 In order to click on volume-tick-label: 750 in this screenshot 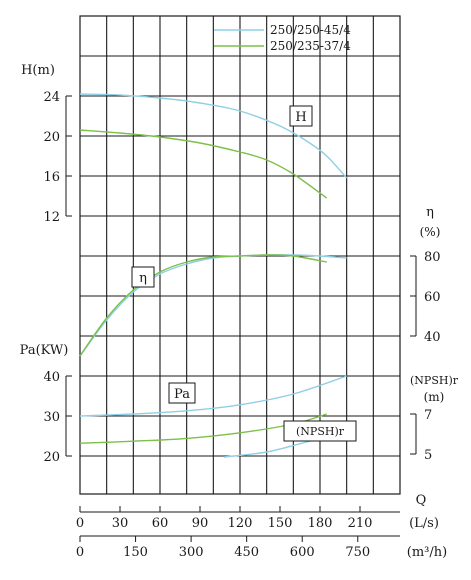, I will do `click(357, 552)`.